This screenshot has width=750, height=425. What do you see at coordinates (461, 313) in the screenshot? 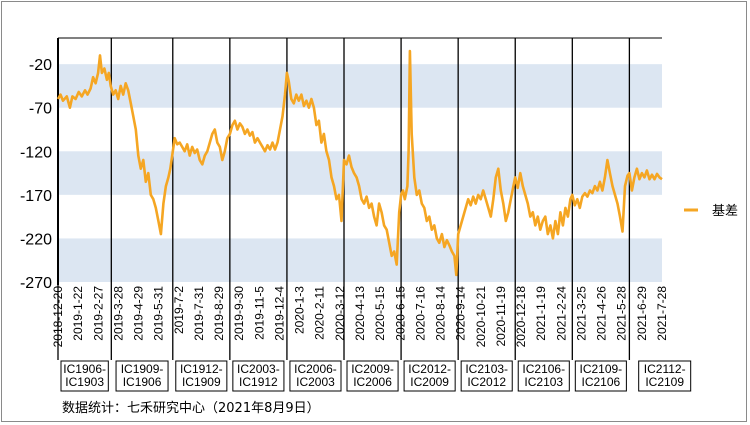
I see `x-tick-label: 2020-9-14` at bounding box center [461, 313].